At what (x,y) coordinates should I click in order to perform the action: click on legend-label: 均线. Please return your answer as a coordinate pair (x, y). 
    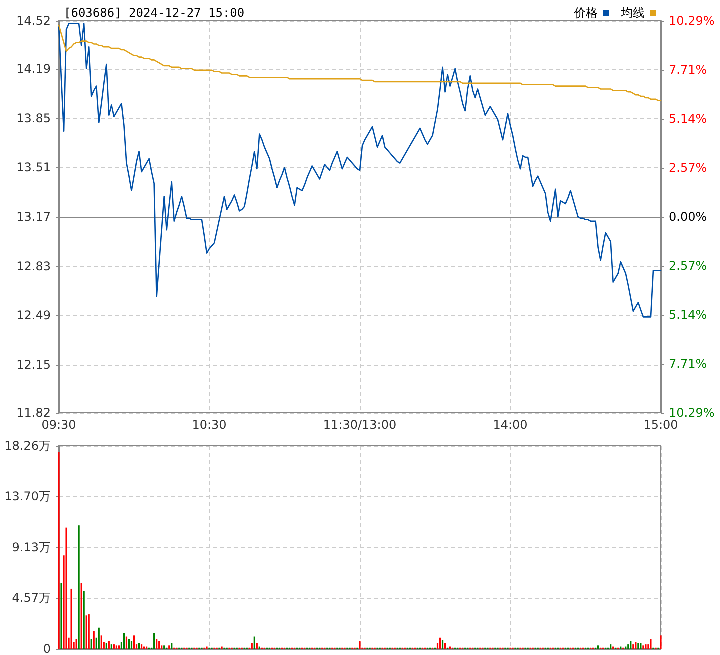
    Looking at the image, I should click on (632, 13).